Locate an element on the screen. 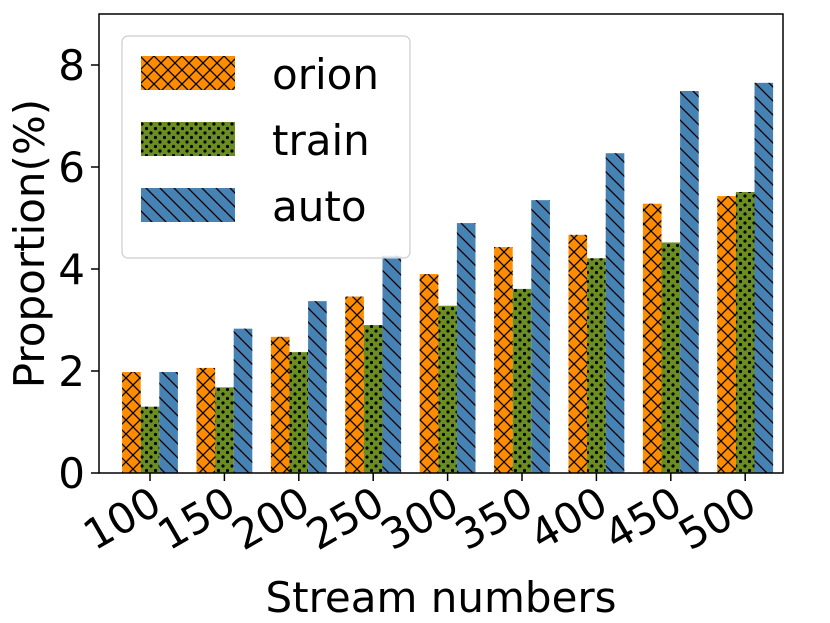 The width and height of the screenshot is (830, 623). y-tick-label: 6 is located at coordinates (71, 167).